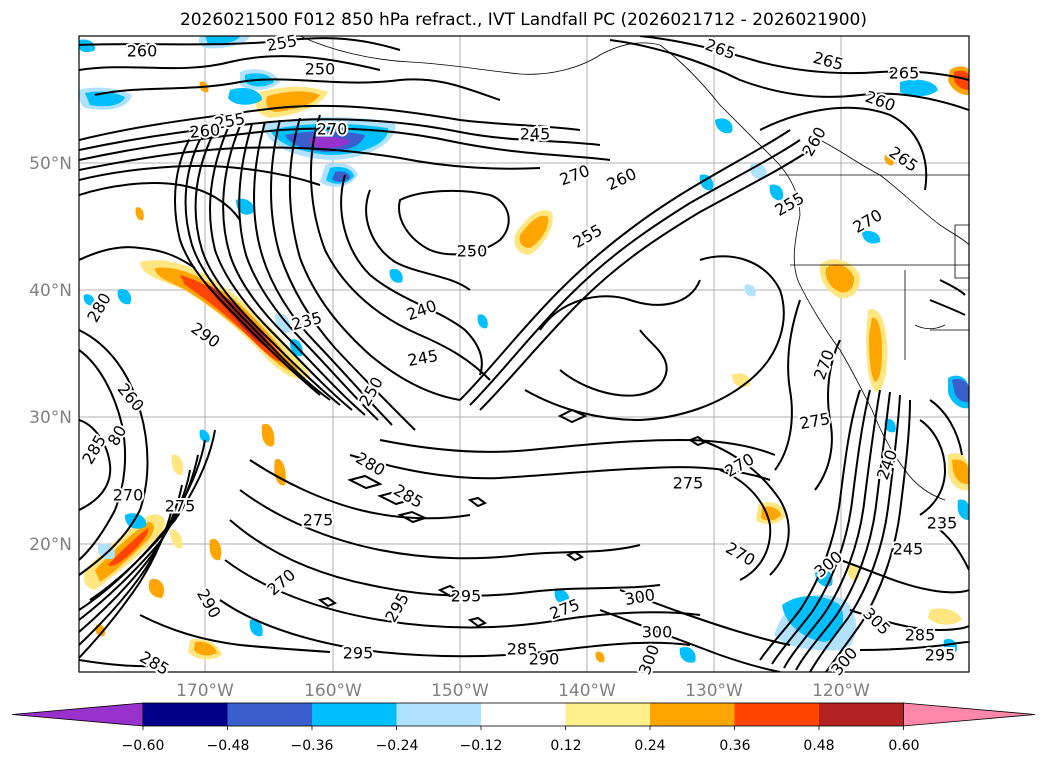  What do you see at coordinates (205, 691) in the screenshot?
I see `lon-label-170w: 170°W` at bounding box center [205, 691].